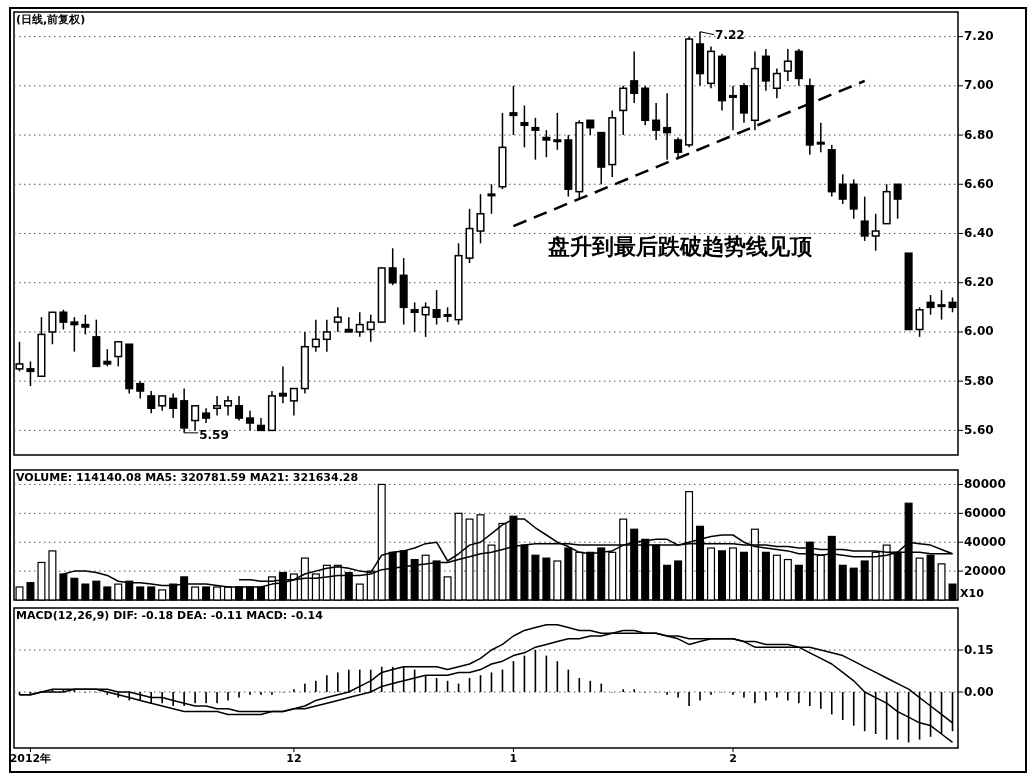 The height and width of the screenshot is (774, 1030). Describe the element at coordinates (214, 435) in the screenshot. I see `annotation: 5.59` at that location.